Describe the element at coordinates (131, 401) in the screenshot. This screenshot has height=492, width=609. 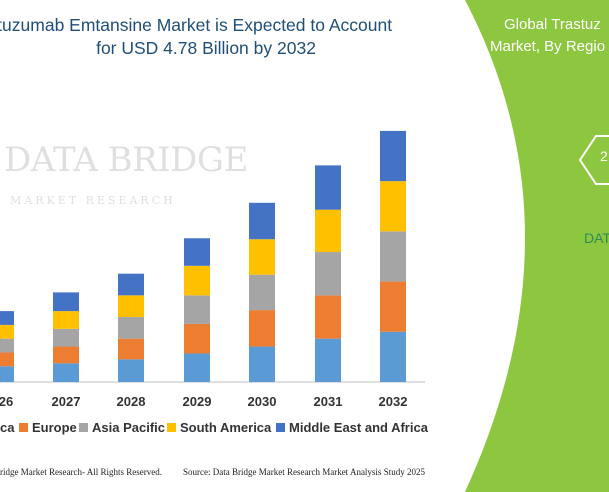
I see `x-tick-label: 2028` at that location.